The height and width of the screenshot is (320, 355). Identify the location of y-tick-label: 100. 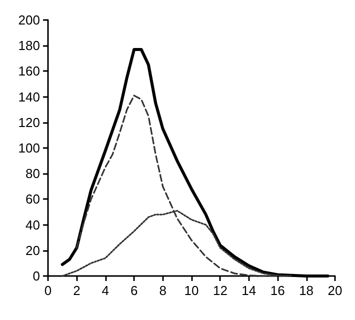
(29, 148).